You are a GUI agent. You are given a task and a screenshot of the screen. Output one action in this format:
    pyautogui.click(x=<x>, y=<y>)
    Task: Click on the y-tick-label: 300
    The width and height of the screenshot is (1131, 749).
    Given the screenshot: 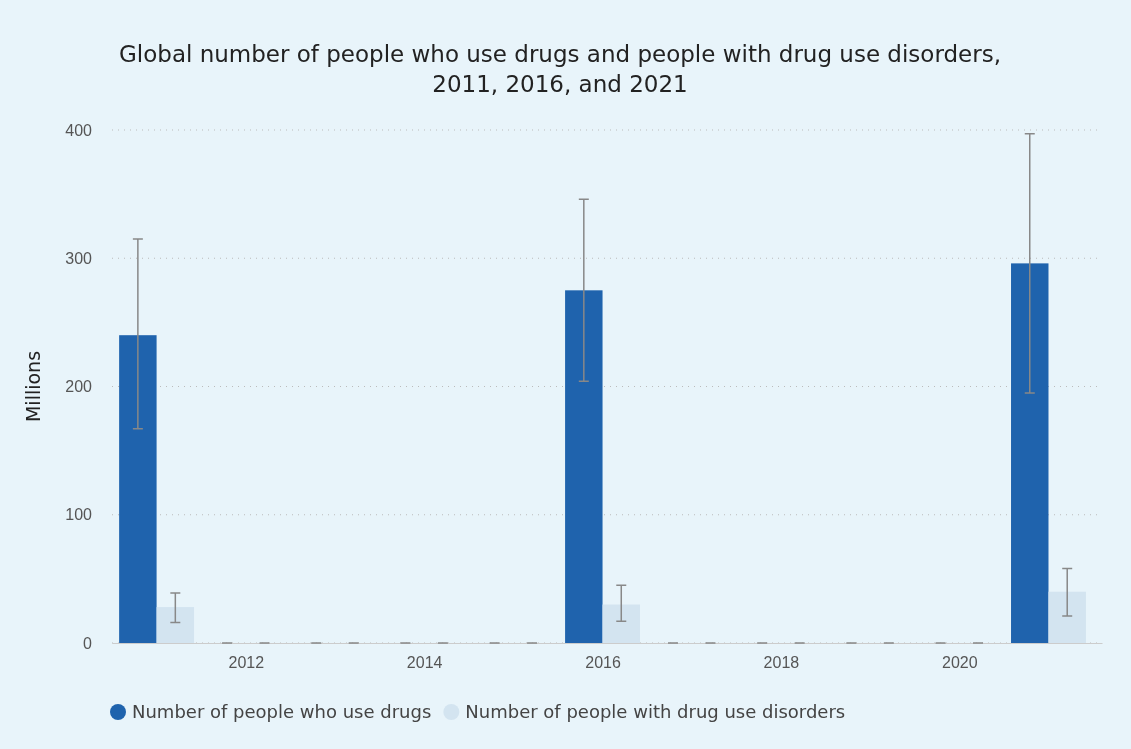 What is the action you would take?
    pyautogui.click(x=79, y=258)
    